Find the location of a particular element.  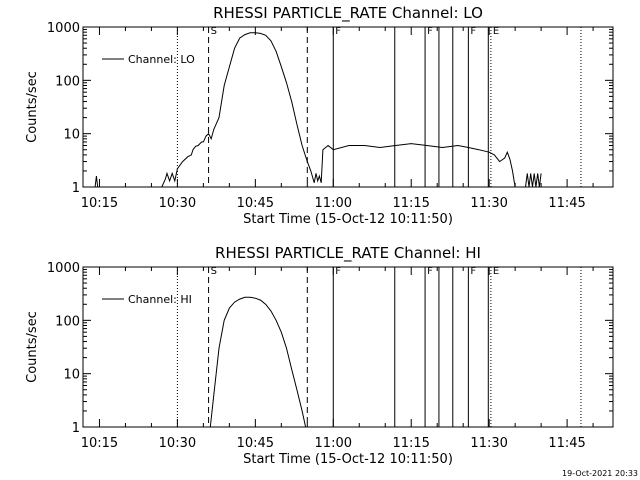

legend-entry: Channel: HI is located at coordinates (160, 299).